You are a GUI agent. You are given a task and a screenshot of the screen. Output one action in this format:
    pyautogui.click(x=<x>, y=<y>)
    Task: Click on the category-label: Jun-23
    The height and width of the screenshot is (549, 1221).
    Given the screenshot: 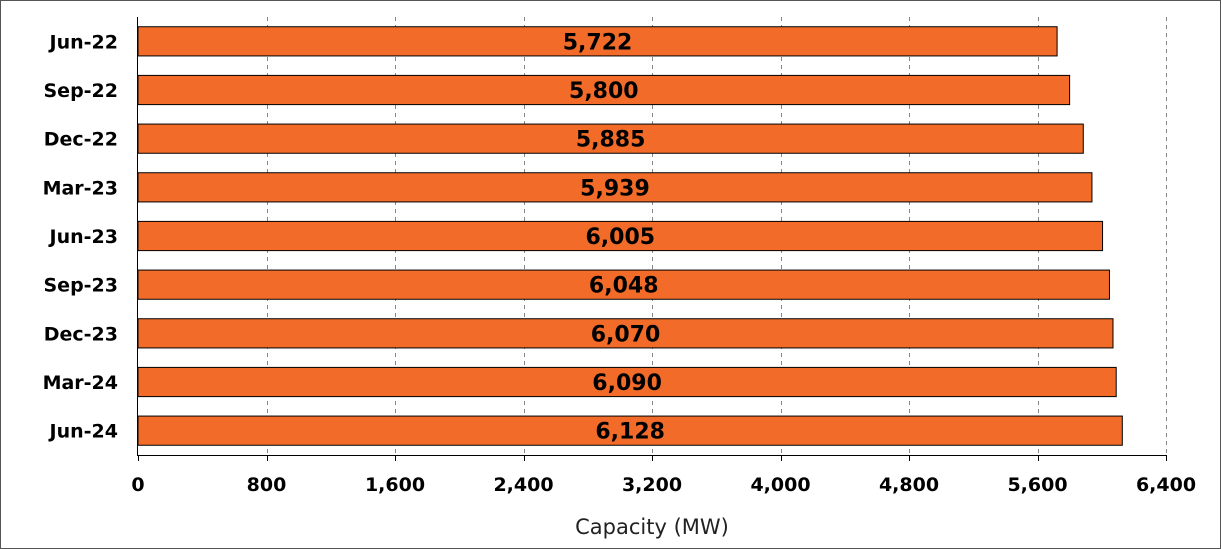 What is the action you would take?
    pyautogui.click(x=83, y=237)
    